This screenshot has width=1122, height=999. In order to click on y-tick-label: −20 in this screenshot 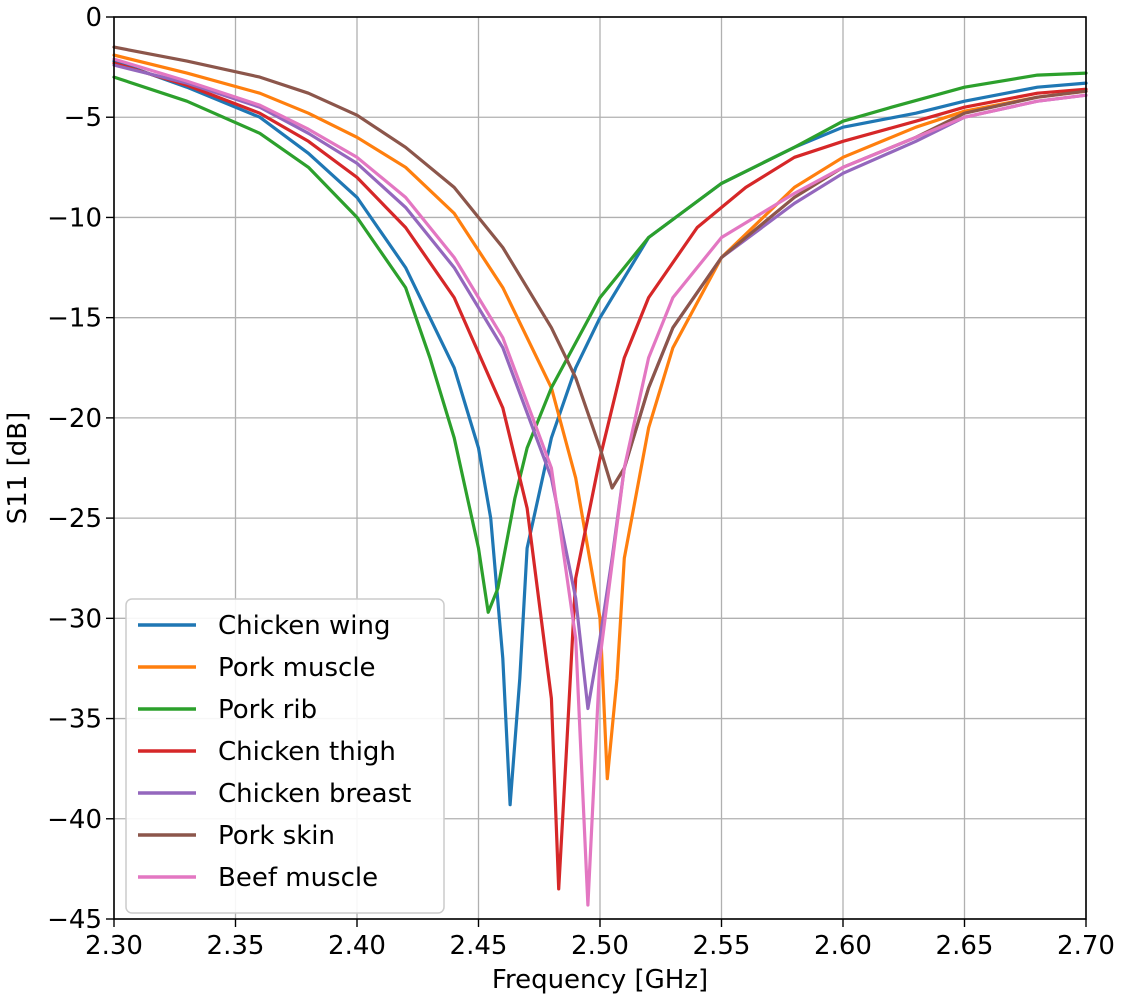, I will do `click(74, 419)`.